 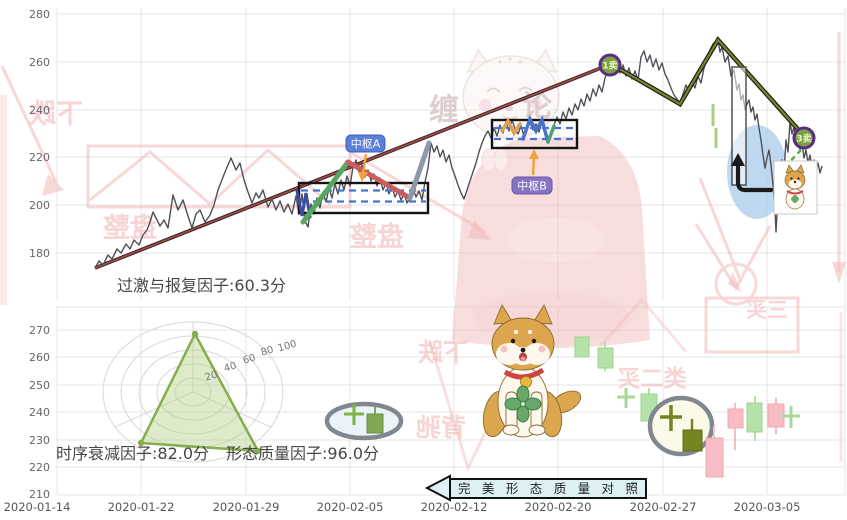 I want to click on y-tick: 270, so click(x=39, y=330).